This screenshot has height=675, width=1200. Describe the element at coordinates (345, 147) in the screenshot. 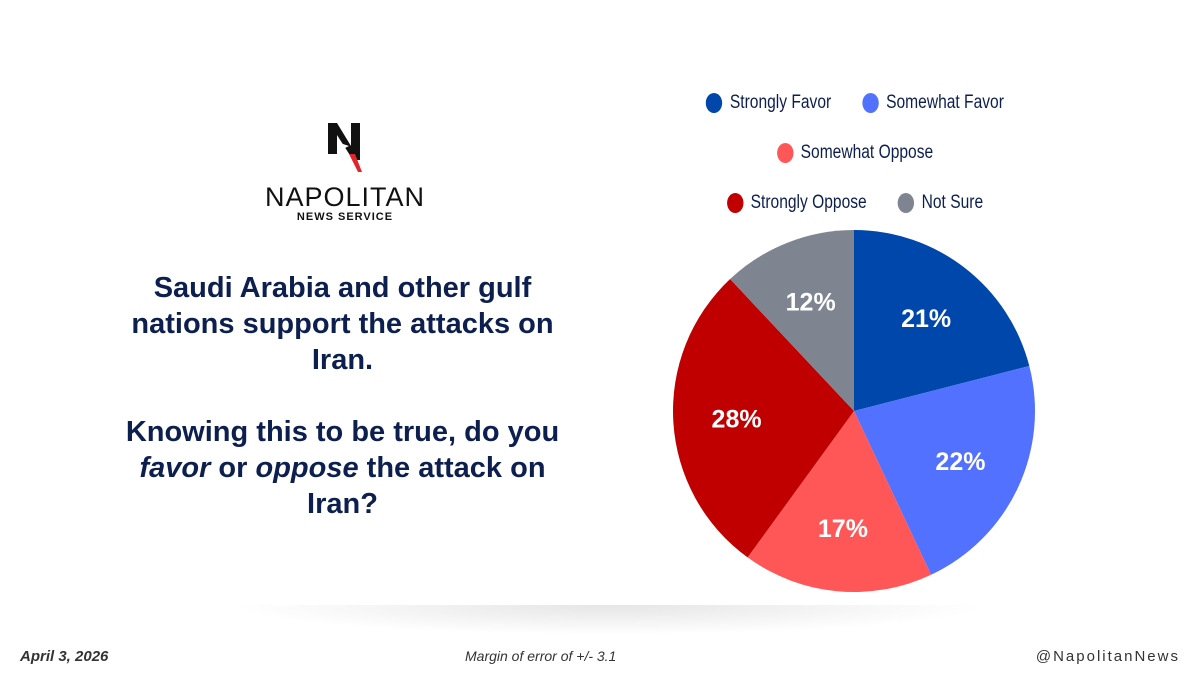

I see `logo-n-icon` at that location.